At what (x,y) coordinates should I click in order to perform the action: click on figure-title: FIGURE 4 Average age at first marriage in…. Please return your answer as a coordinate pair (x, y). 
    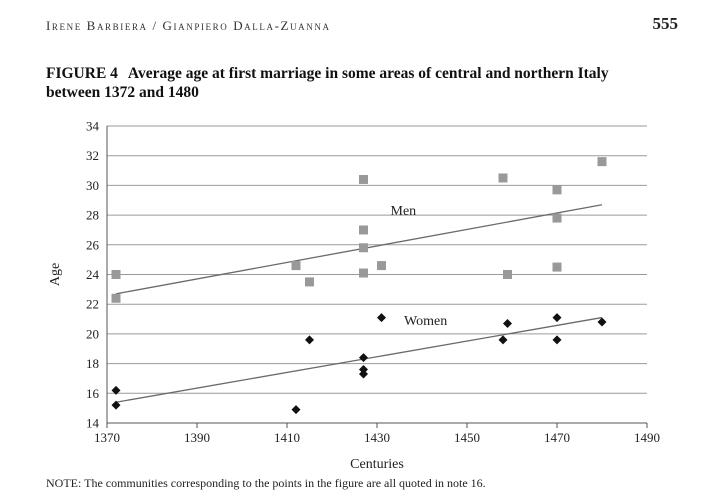
    Looking at the image, I should click on (346, 83).